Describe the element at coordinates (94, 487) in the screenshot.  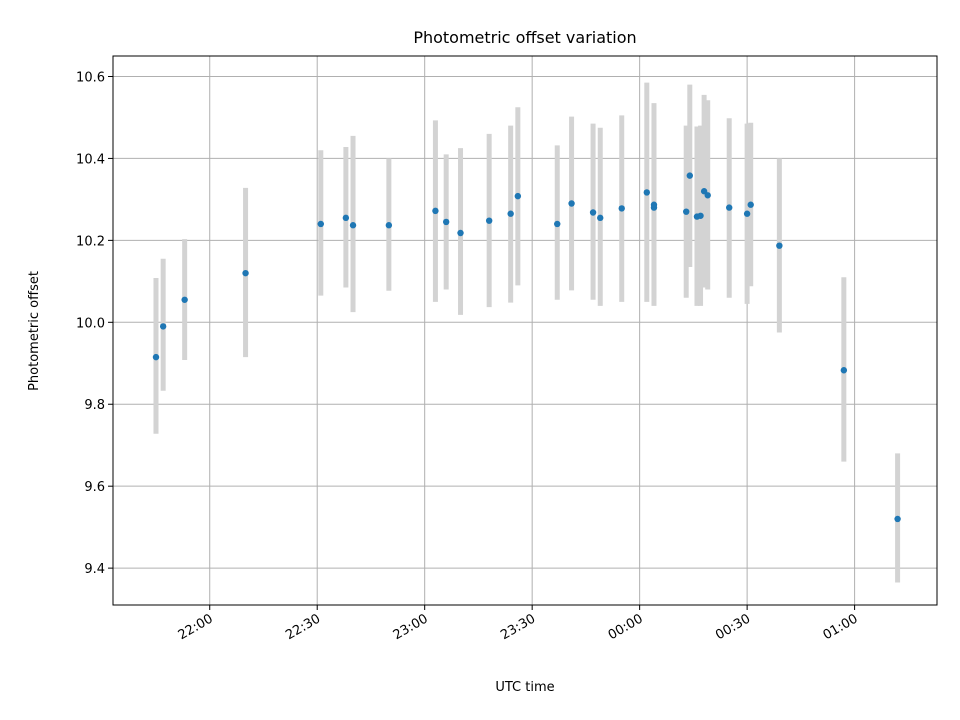
I see `y-tick-label: 9.6` at that location.